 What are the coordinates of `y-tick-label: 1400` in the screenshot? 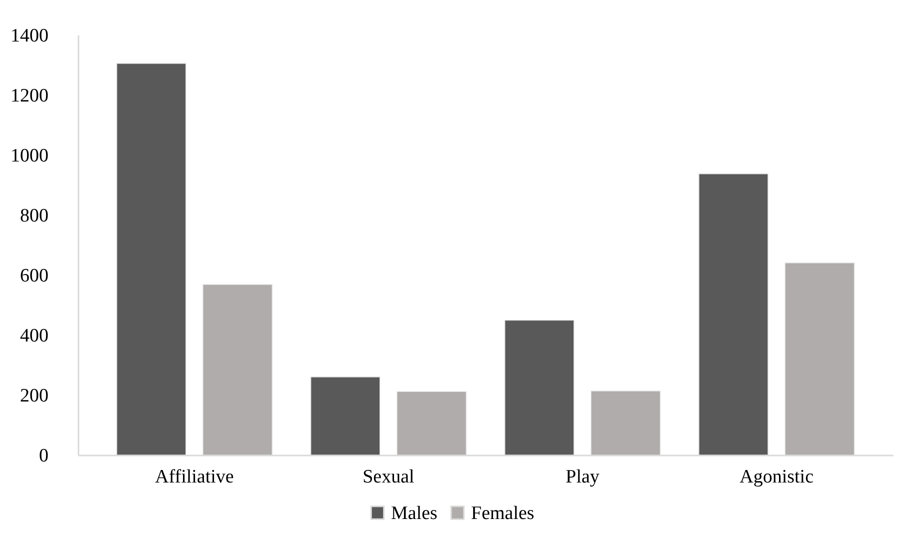 It's located at (29, 36).